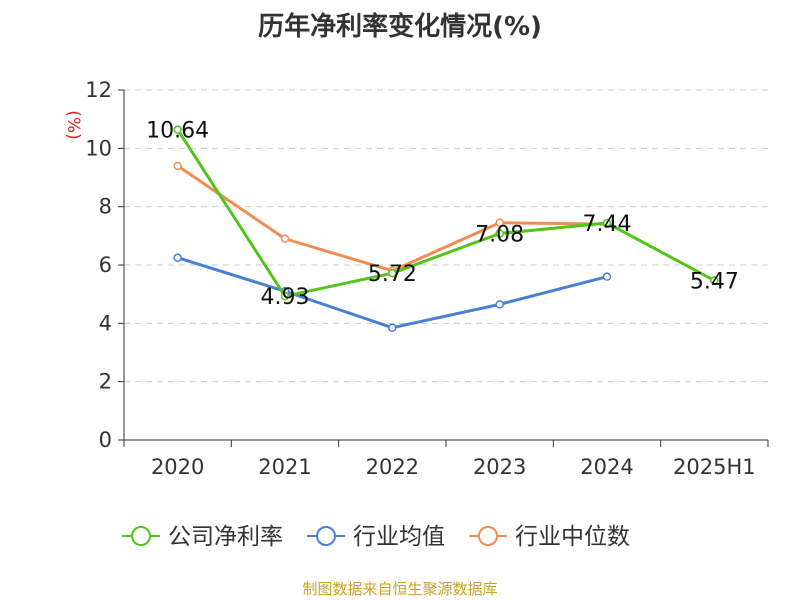 The height and width of the screenshot is (600, 800). I want to click on y-tick-label: 12, so click(98, 90).